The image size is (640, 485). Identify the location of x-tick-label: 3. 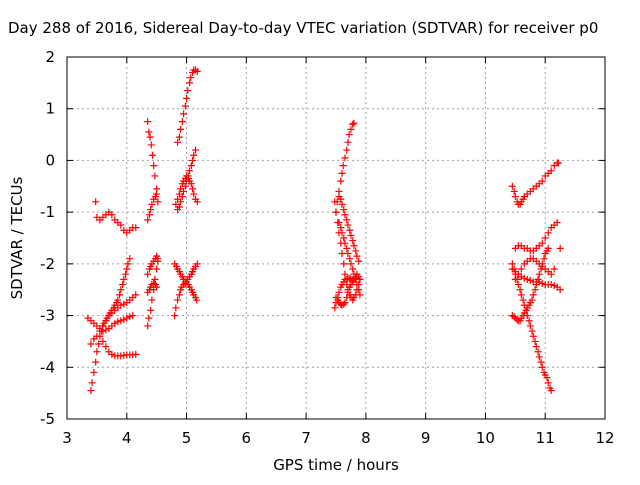
(67, 438).